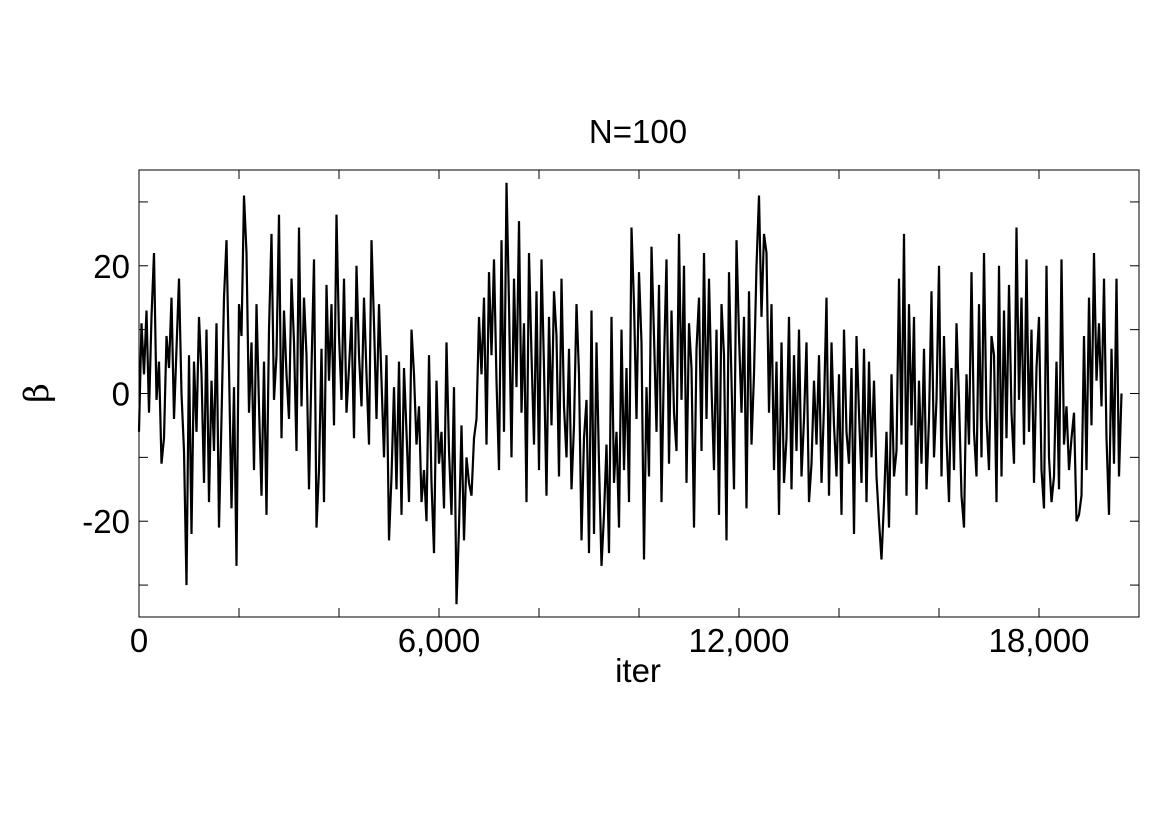 The image size is (1170, 827). Describe the element at coordinates (739, 640) in the screenshot. I see `x-tick-label: 12,000` at that location.